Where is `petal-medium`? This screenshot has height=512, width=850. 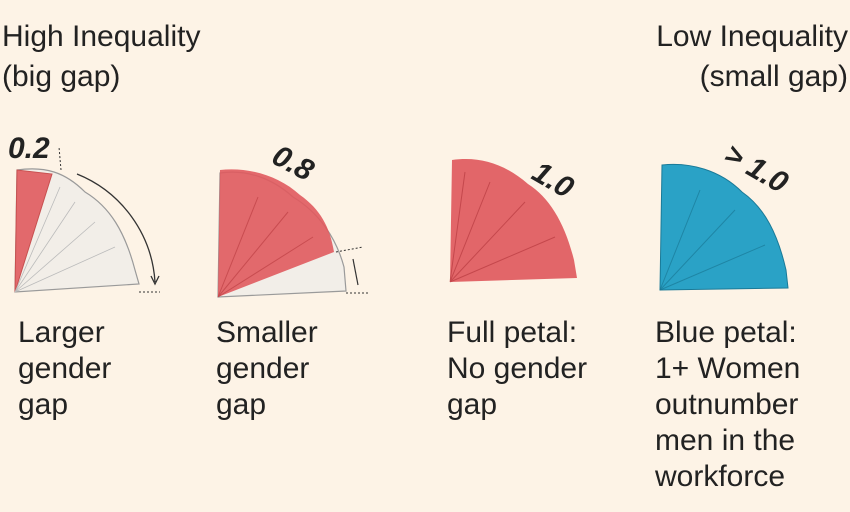 petal-medium is located at coordinates (292, 233).